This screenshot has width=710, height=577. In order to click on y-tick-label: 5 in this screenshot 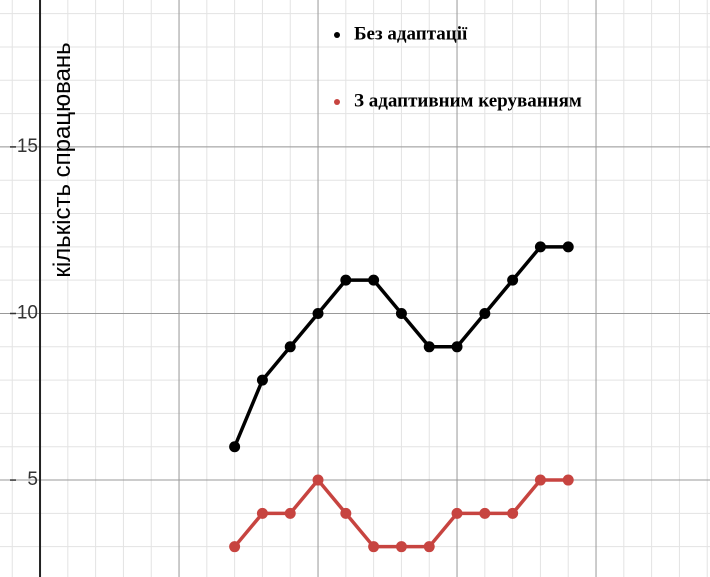, I will do `click(32, 479)`.